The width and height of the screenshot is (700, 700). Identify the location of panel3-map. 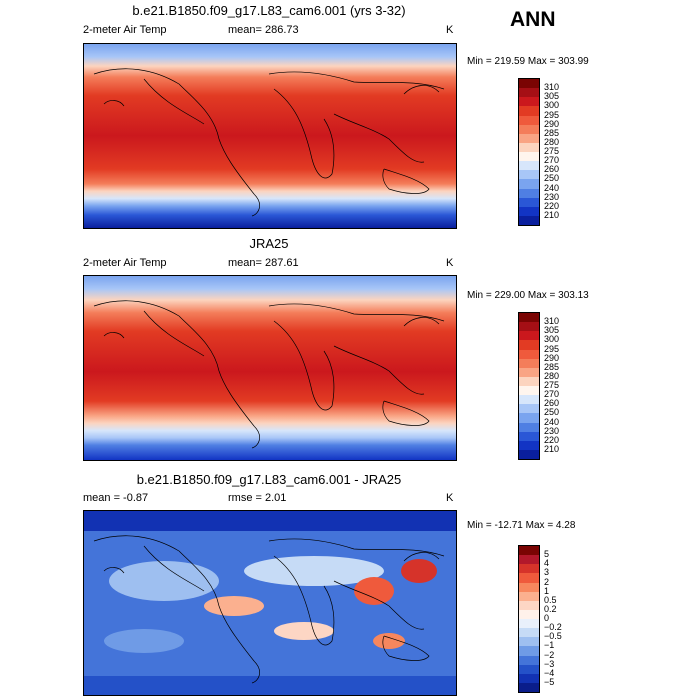
(270, 603).